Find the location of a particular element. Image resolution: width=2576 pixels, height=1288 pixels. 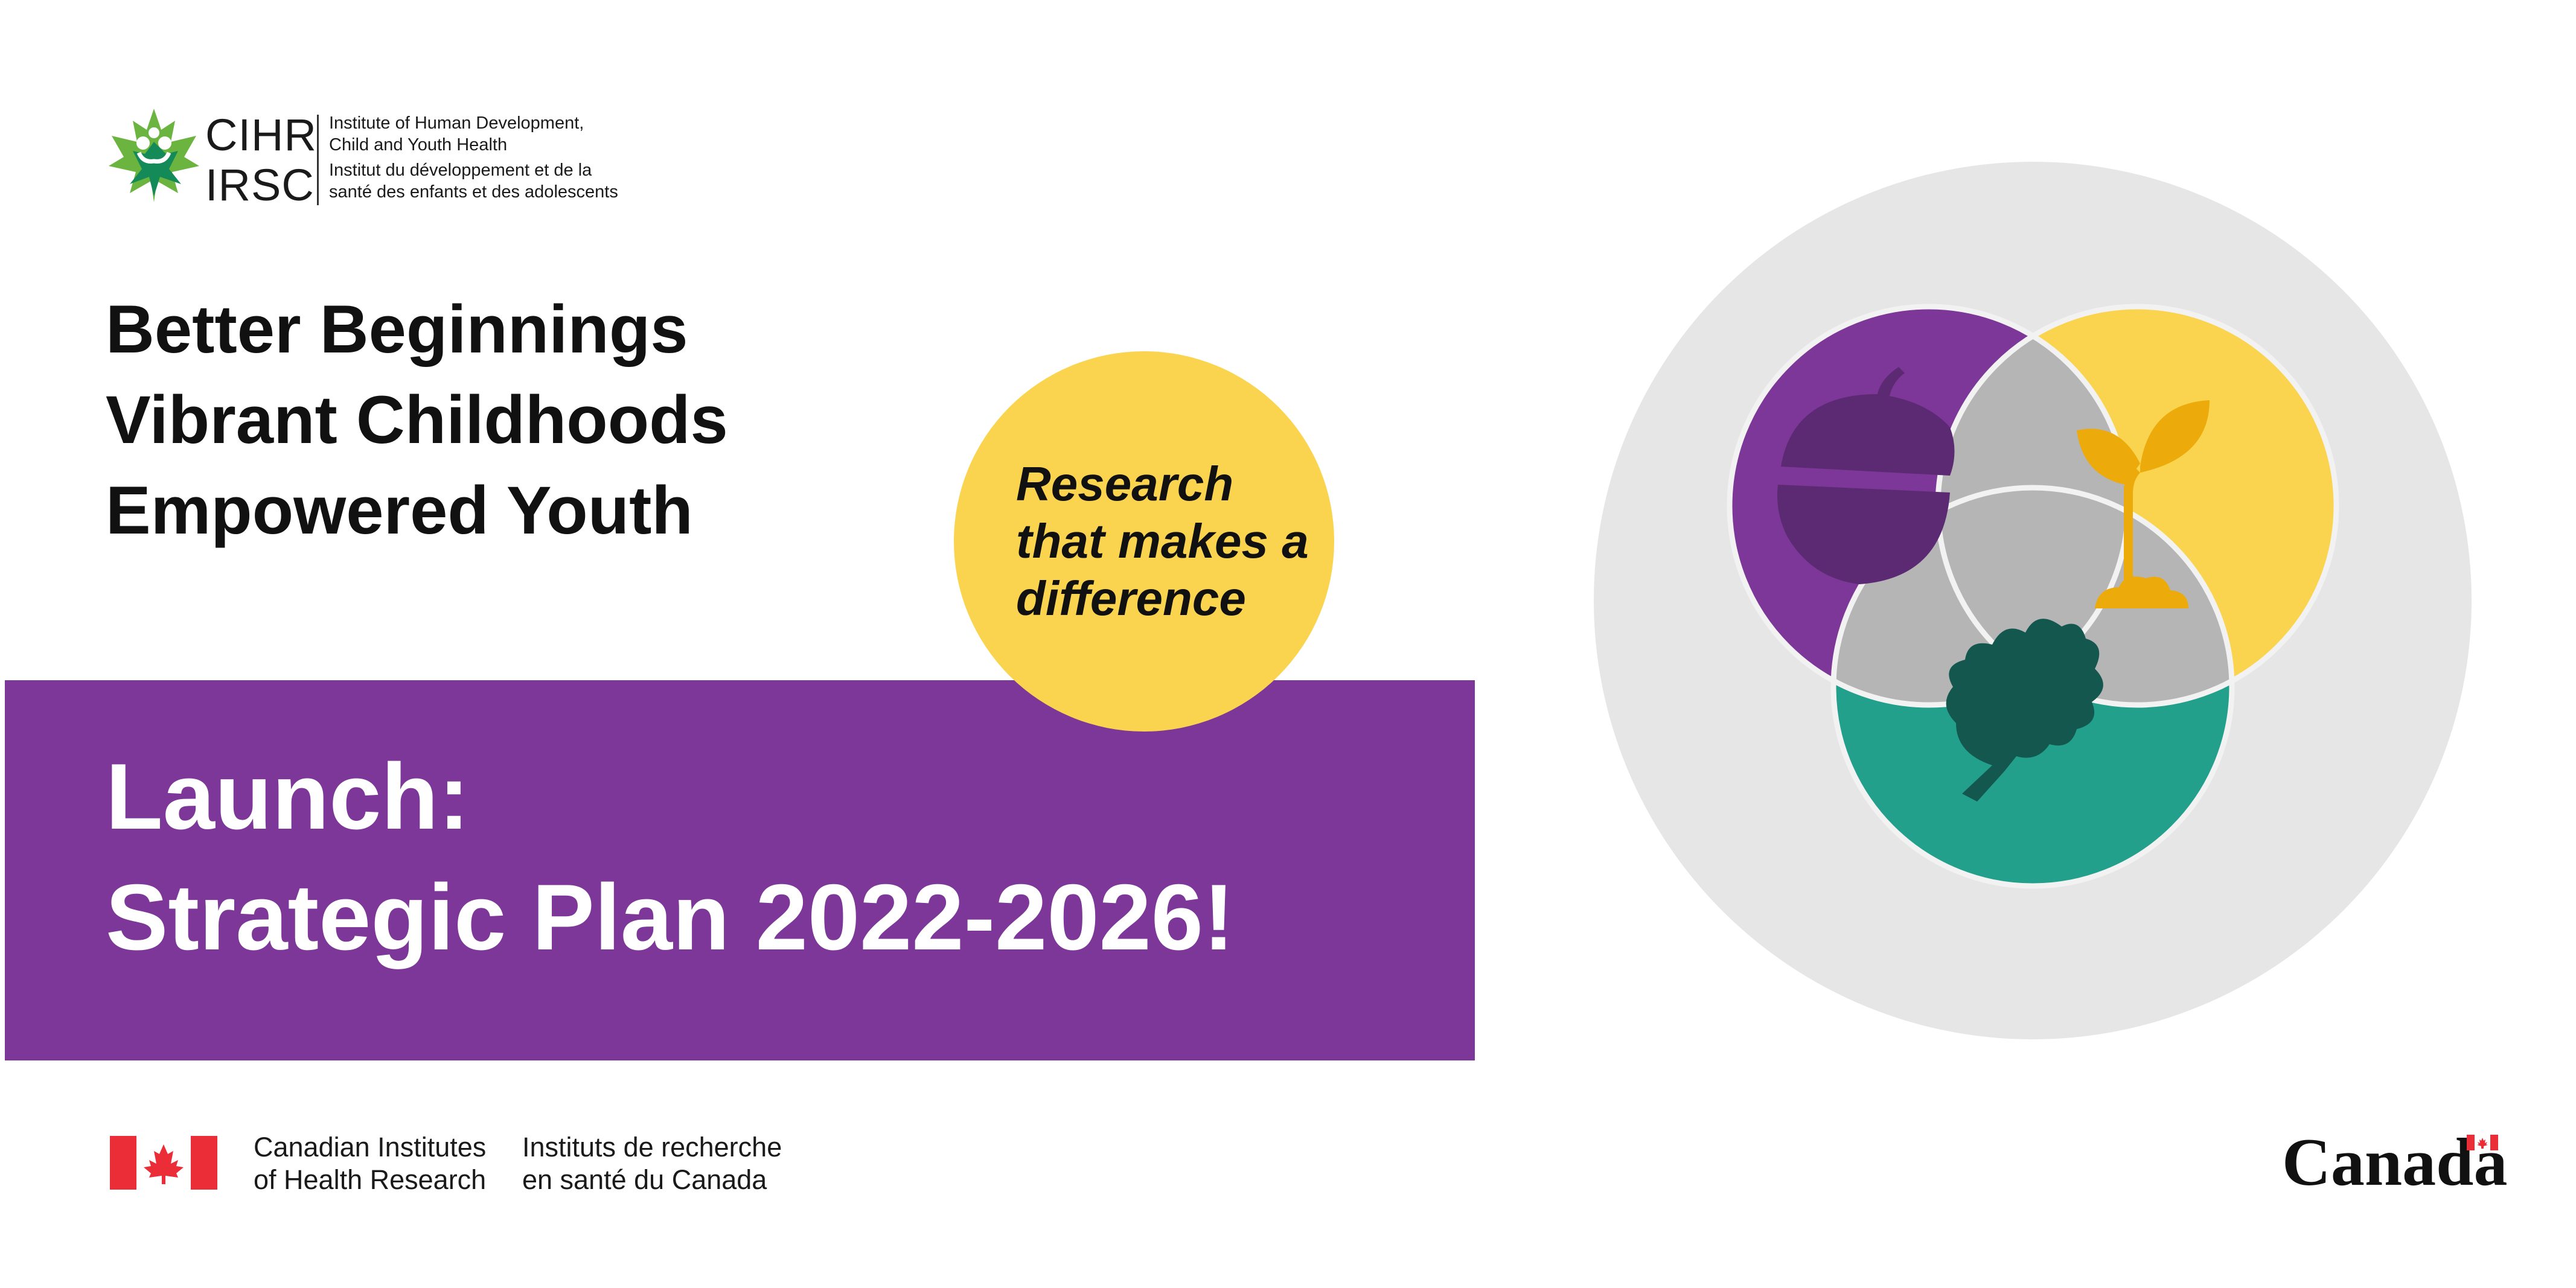

footer-agency-fr: Instituts de recherche is located at coordinates (652, 1147).